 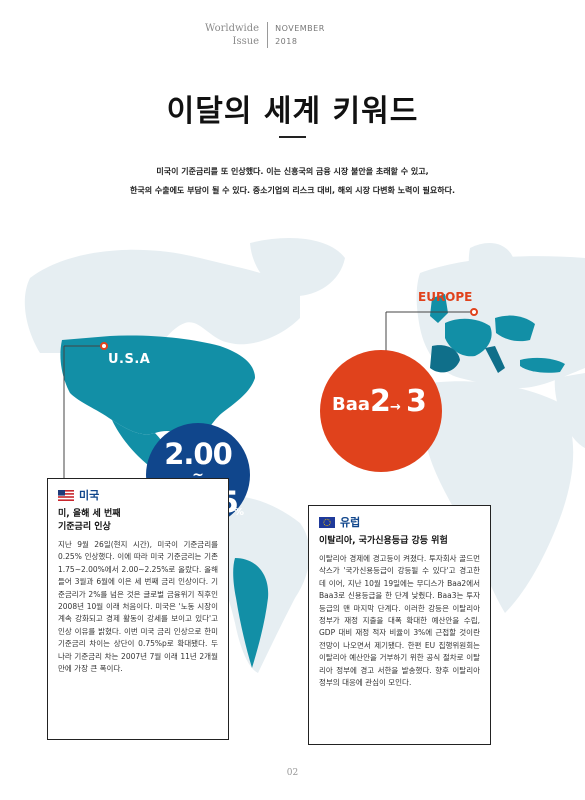 I want to click on western-europe-shape, so click(x=468, y=337).